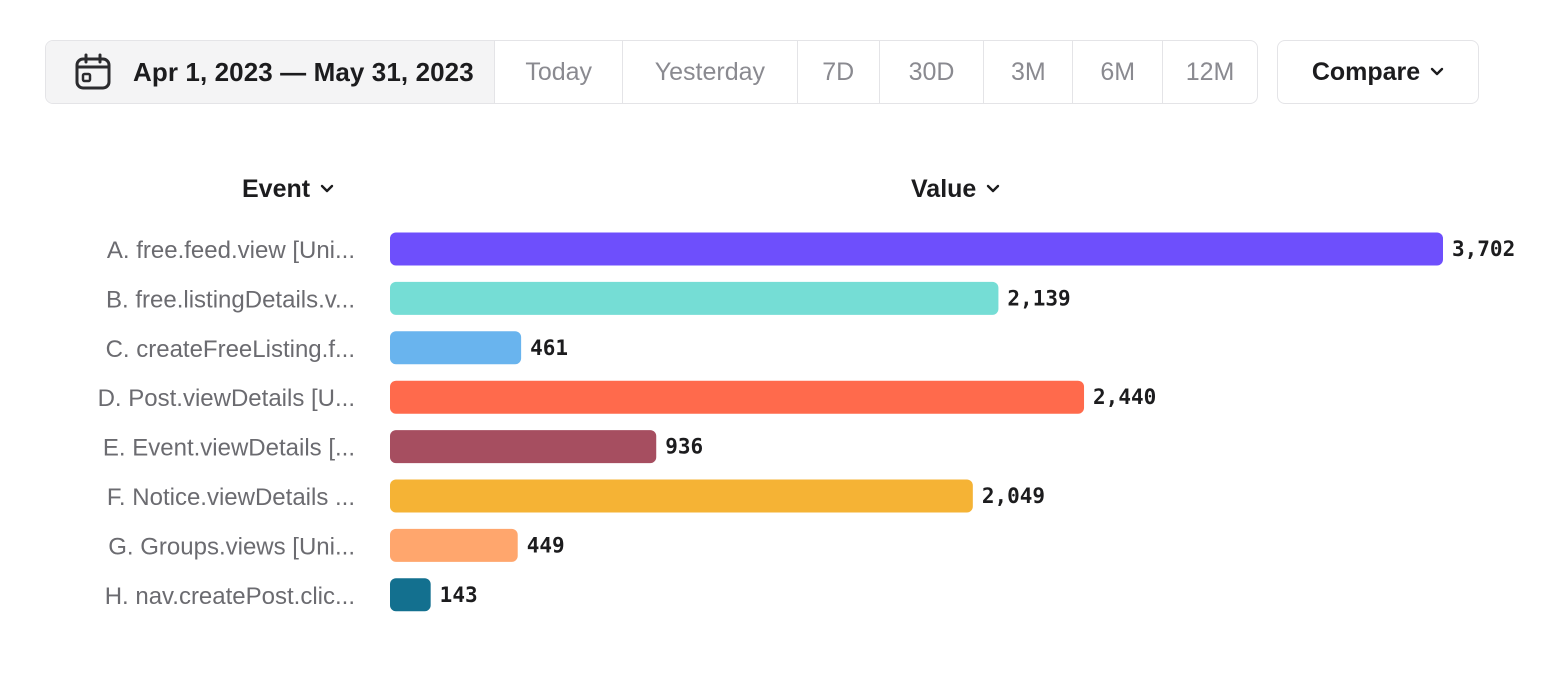 Image resolution: width=1556 pixels, height=688 pixels. What do you see at coordinates (944, 188) in the screenshot?
I see `value-column-label: Value` at bounding box center [944, 188].